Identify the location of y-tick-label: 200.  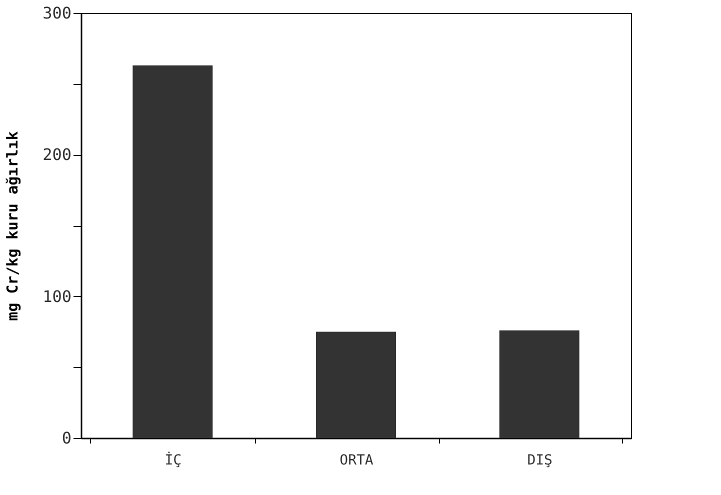
(57, 154).